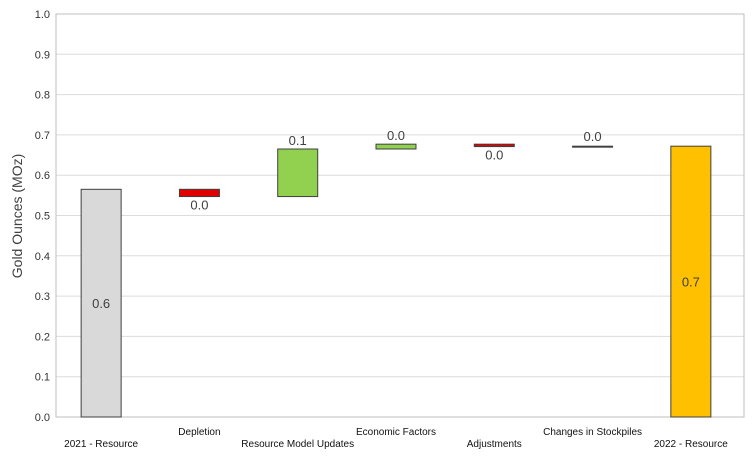 The image size is (754, 459). I want to click on y-tick-label: 0.7, so click(42, 136).